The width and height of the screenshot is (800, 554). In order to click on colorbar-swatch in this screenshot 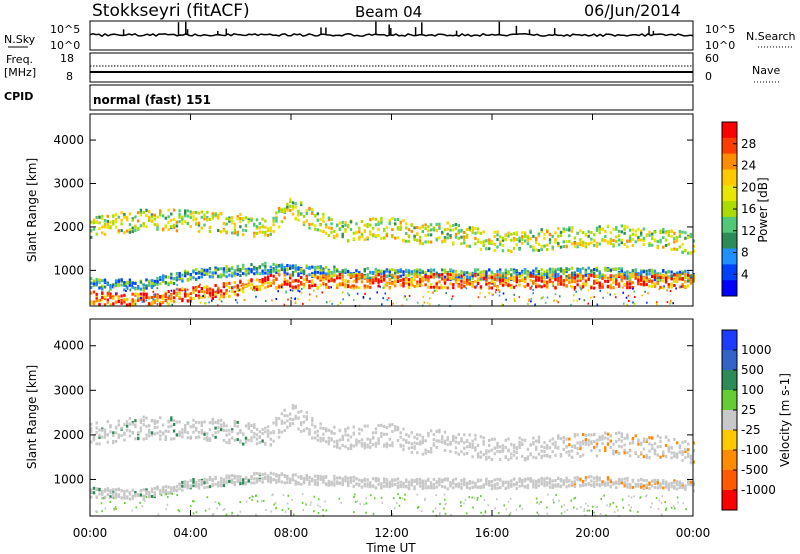, I will do `click(729, 161)`.